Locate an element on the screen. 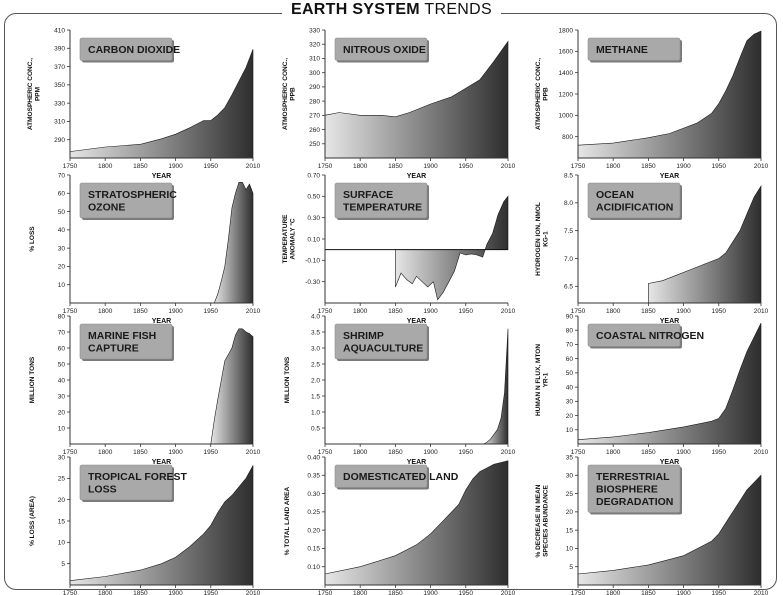 This screenshot has height=595, width=783. y-tick-label: 300 is located at coordinates (314, 73).